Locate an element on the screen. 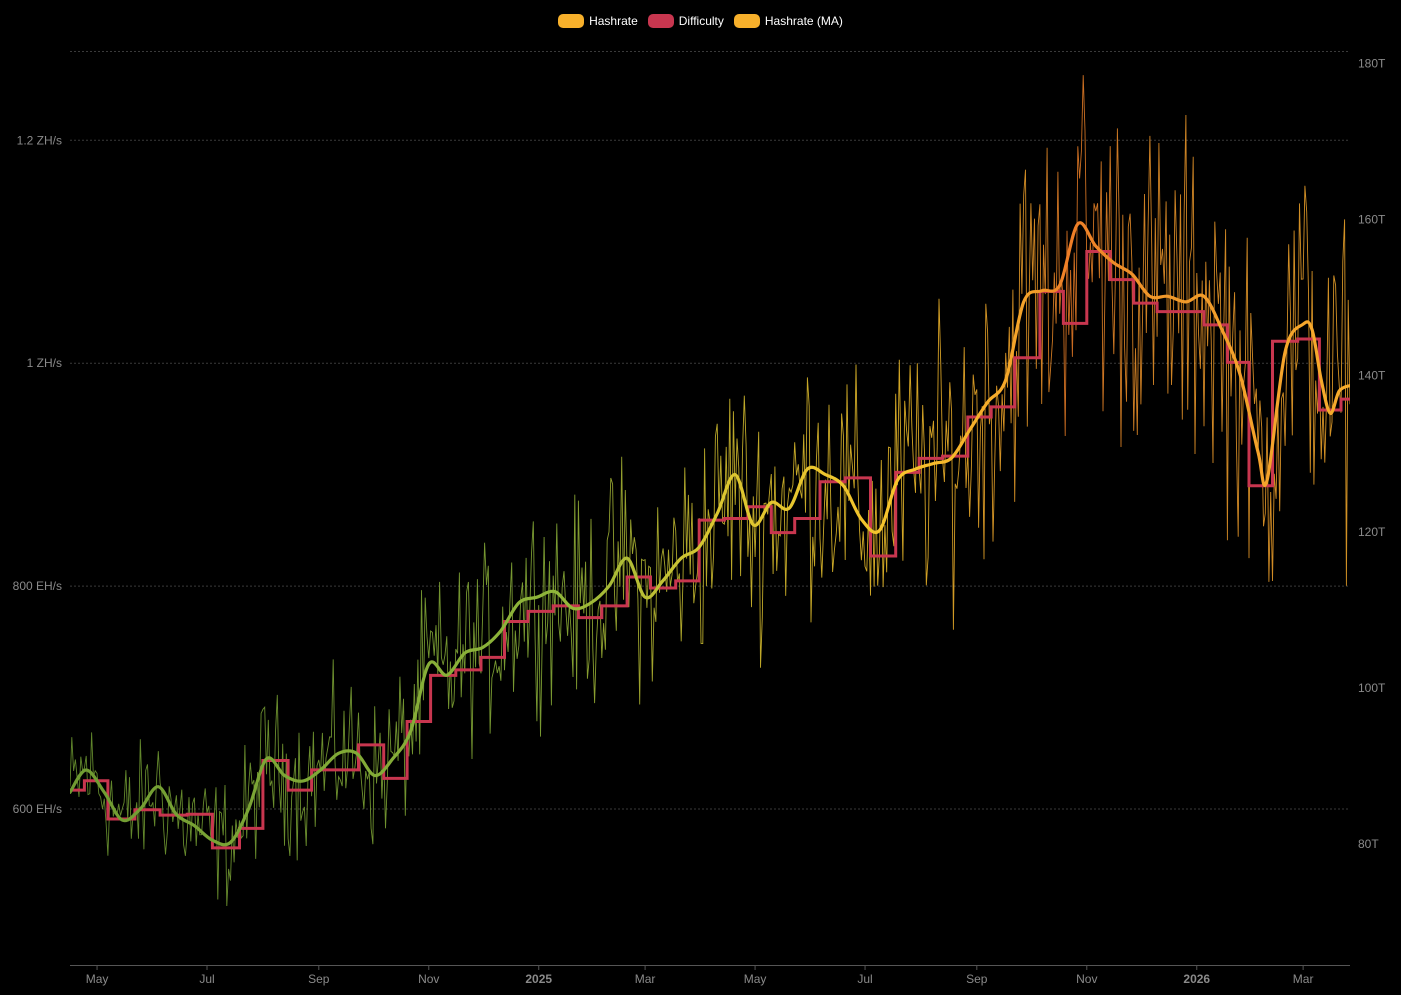 This screenshot has width=1401, height=995. y-axis-right: 80T 100T 120T 140T 160T 180T is located at coordinates (1372, 453).